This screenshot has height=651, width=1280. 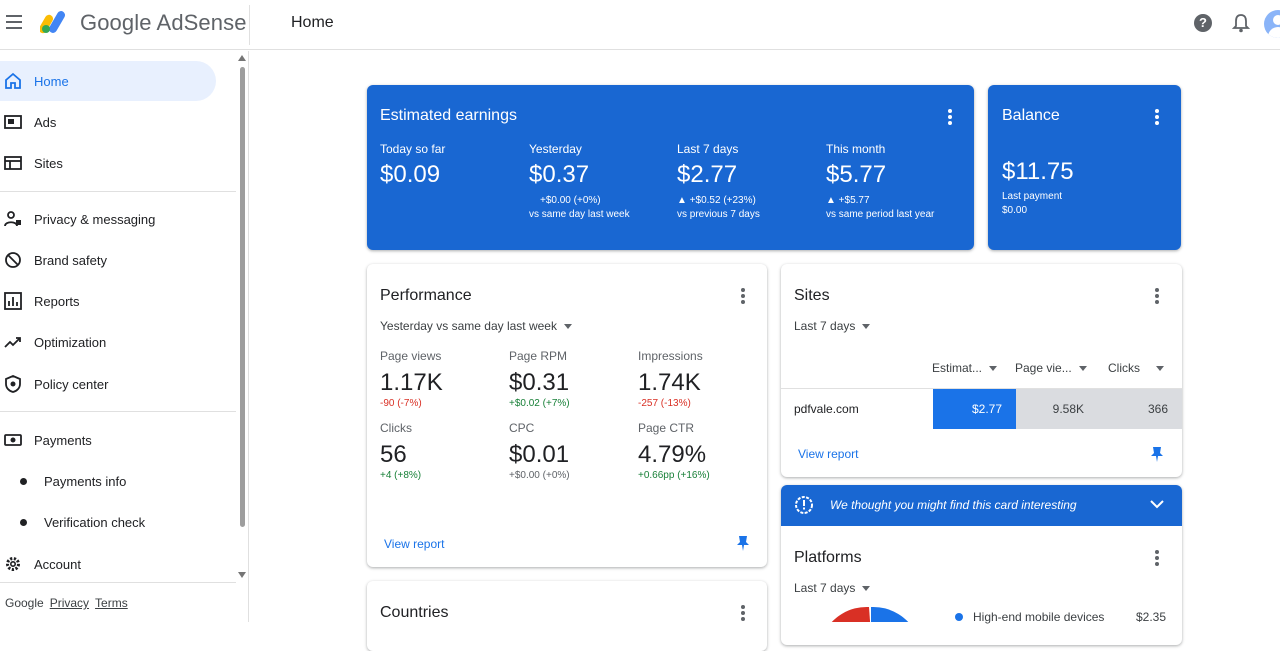 I want to click on metric-delta: -90 (-7%), so click(x=401, y=403).